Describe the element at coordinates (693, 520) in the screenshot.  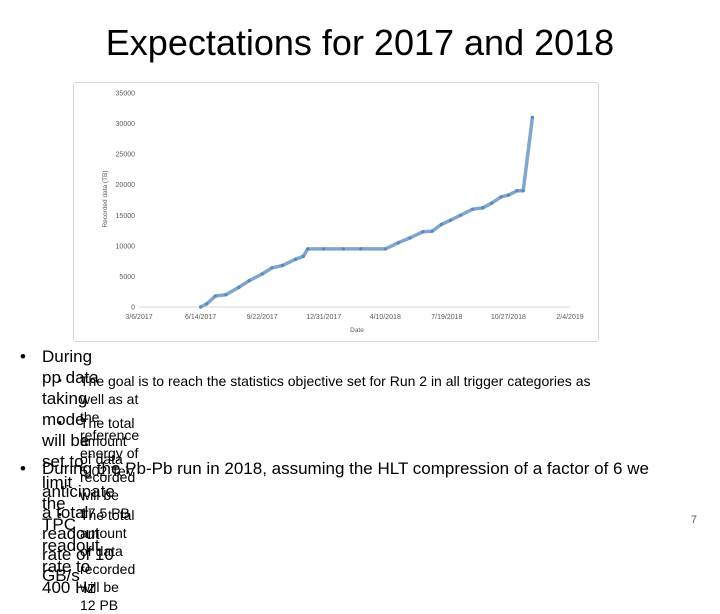
I see `page-number: 7` at that location.